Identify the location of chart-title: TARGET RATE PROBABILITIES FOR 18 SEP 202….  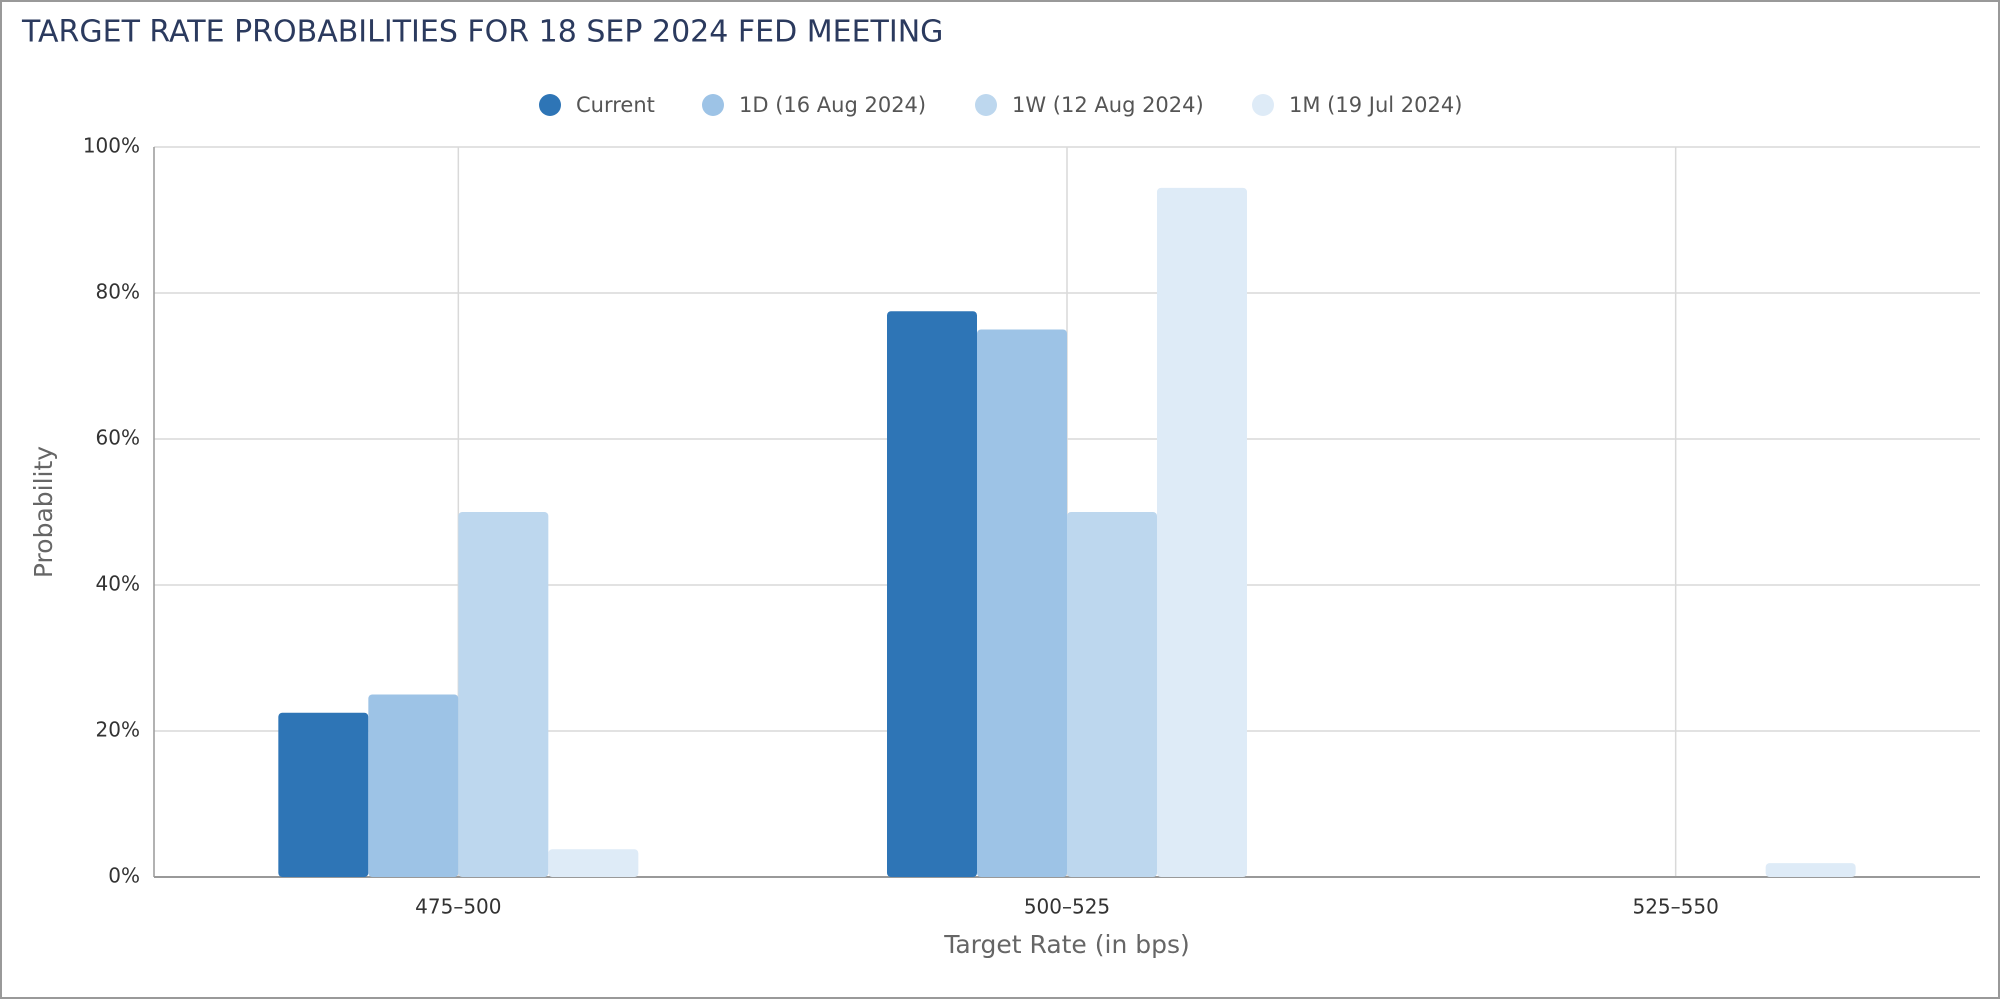
(482, 32).